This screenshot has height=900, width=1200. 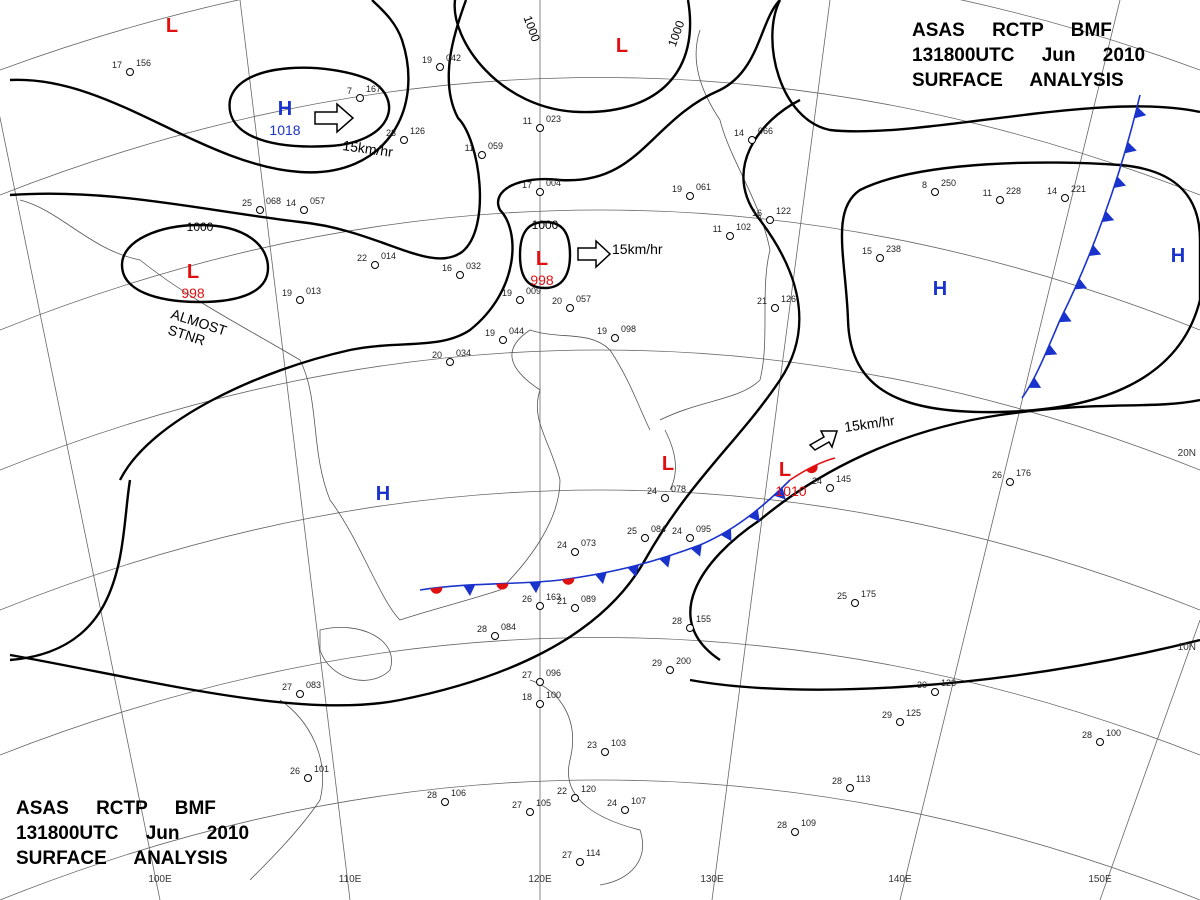 What do you see at coordinates (703, 619) in the screenshot?
I see `station-pressure: 155` at bounding box center [703, 619].